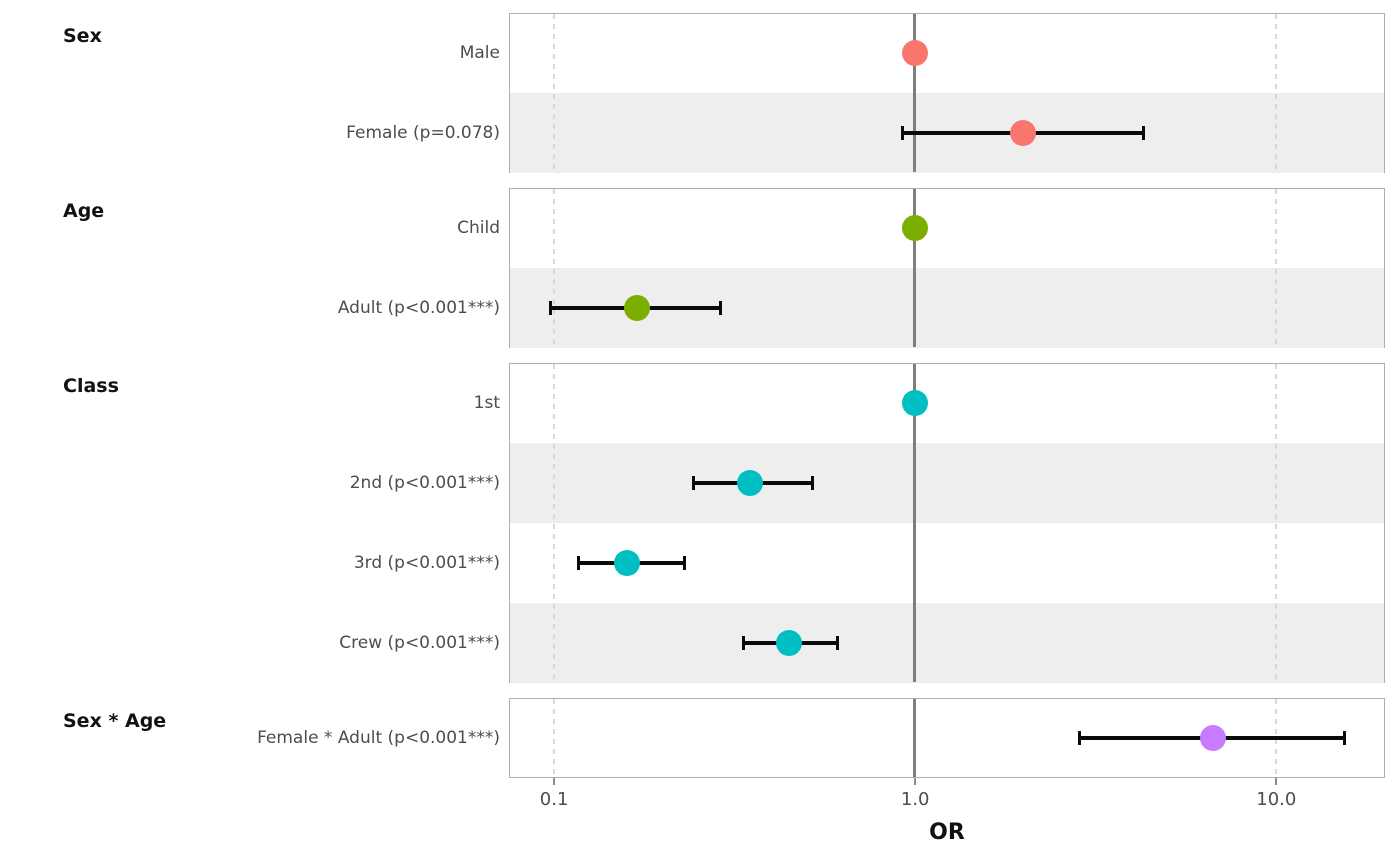 This screenshot has height=866, width=1400. I want to click on row-label-female: Female (p=0.078), so click(423, 133).